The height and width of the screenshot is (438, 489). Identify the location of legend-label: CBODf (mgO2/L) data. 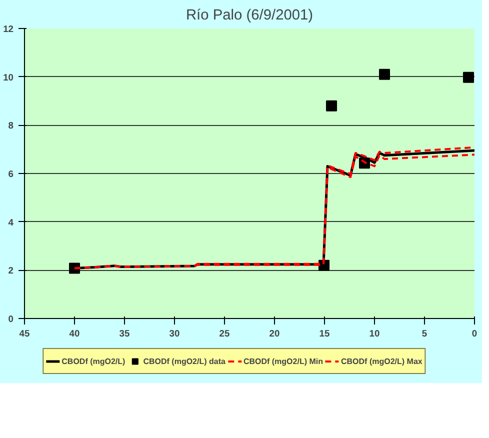
(184, 361).